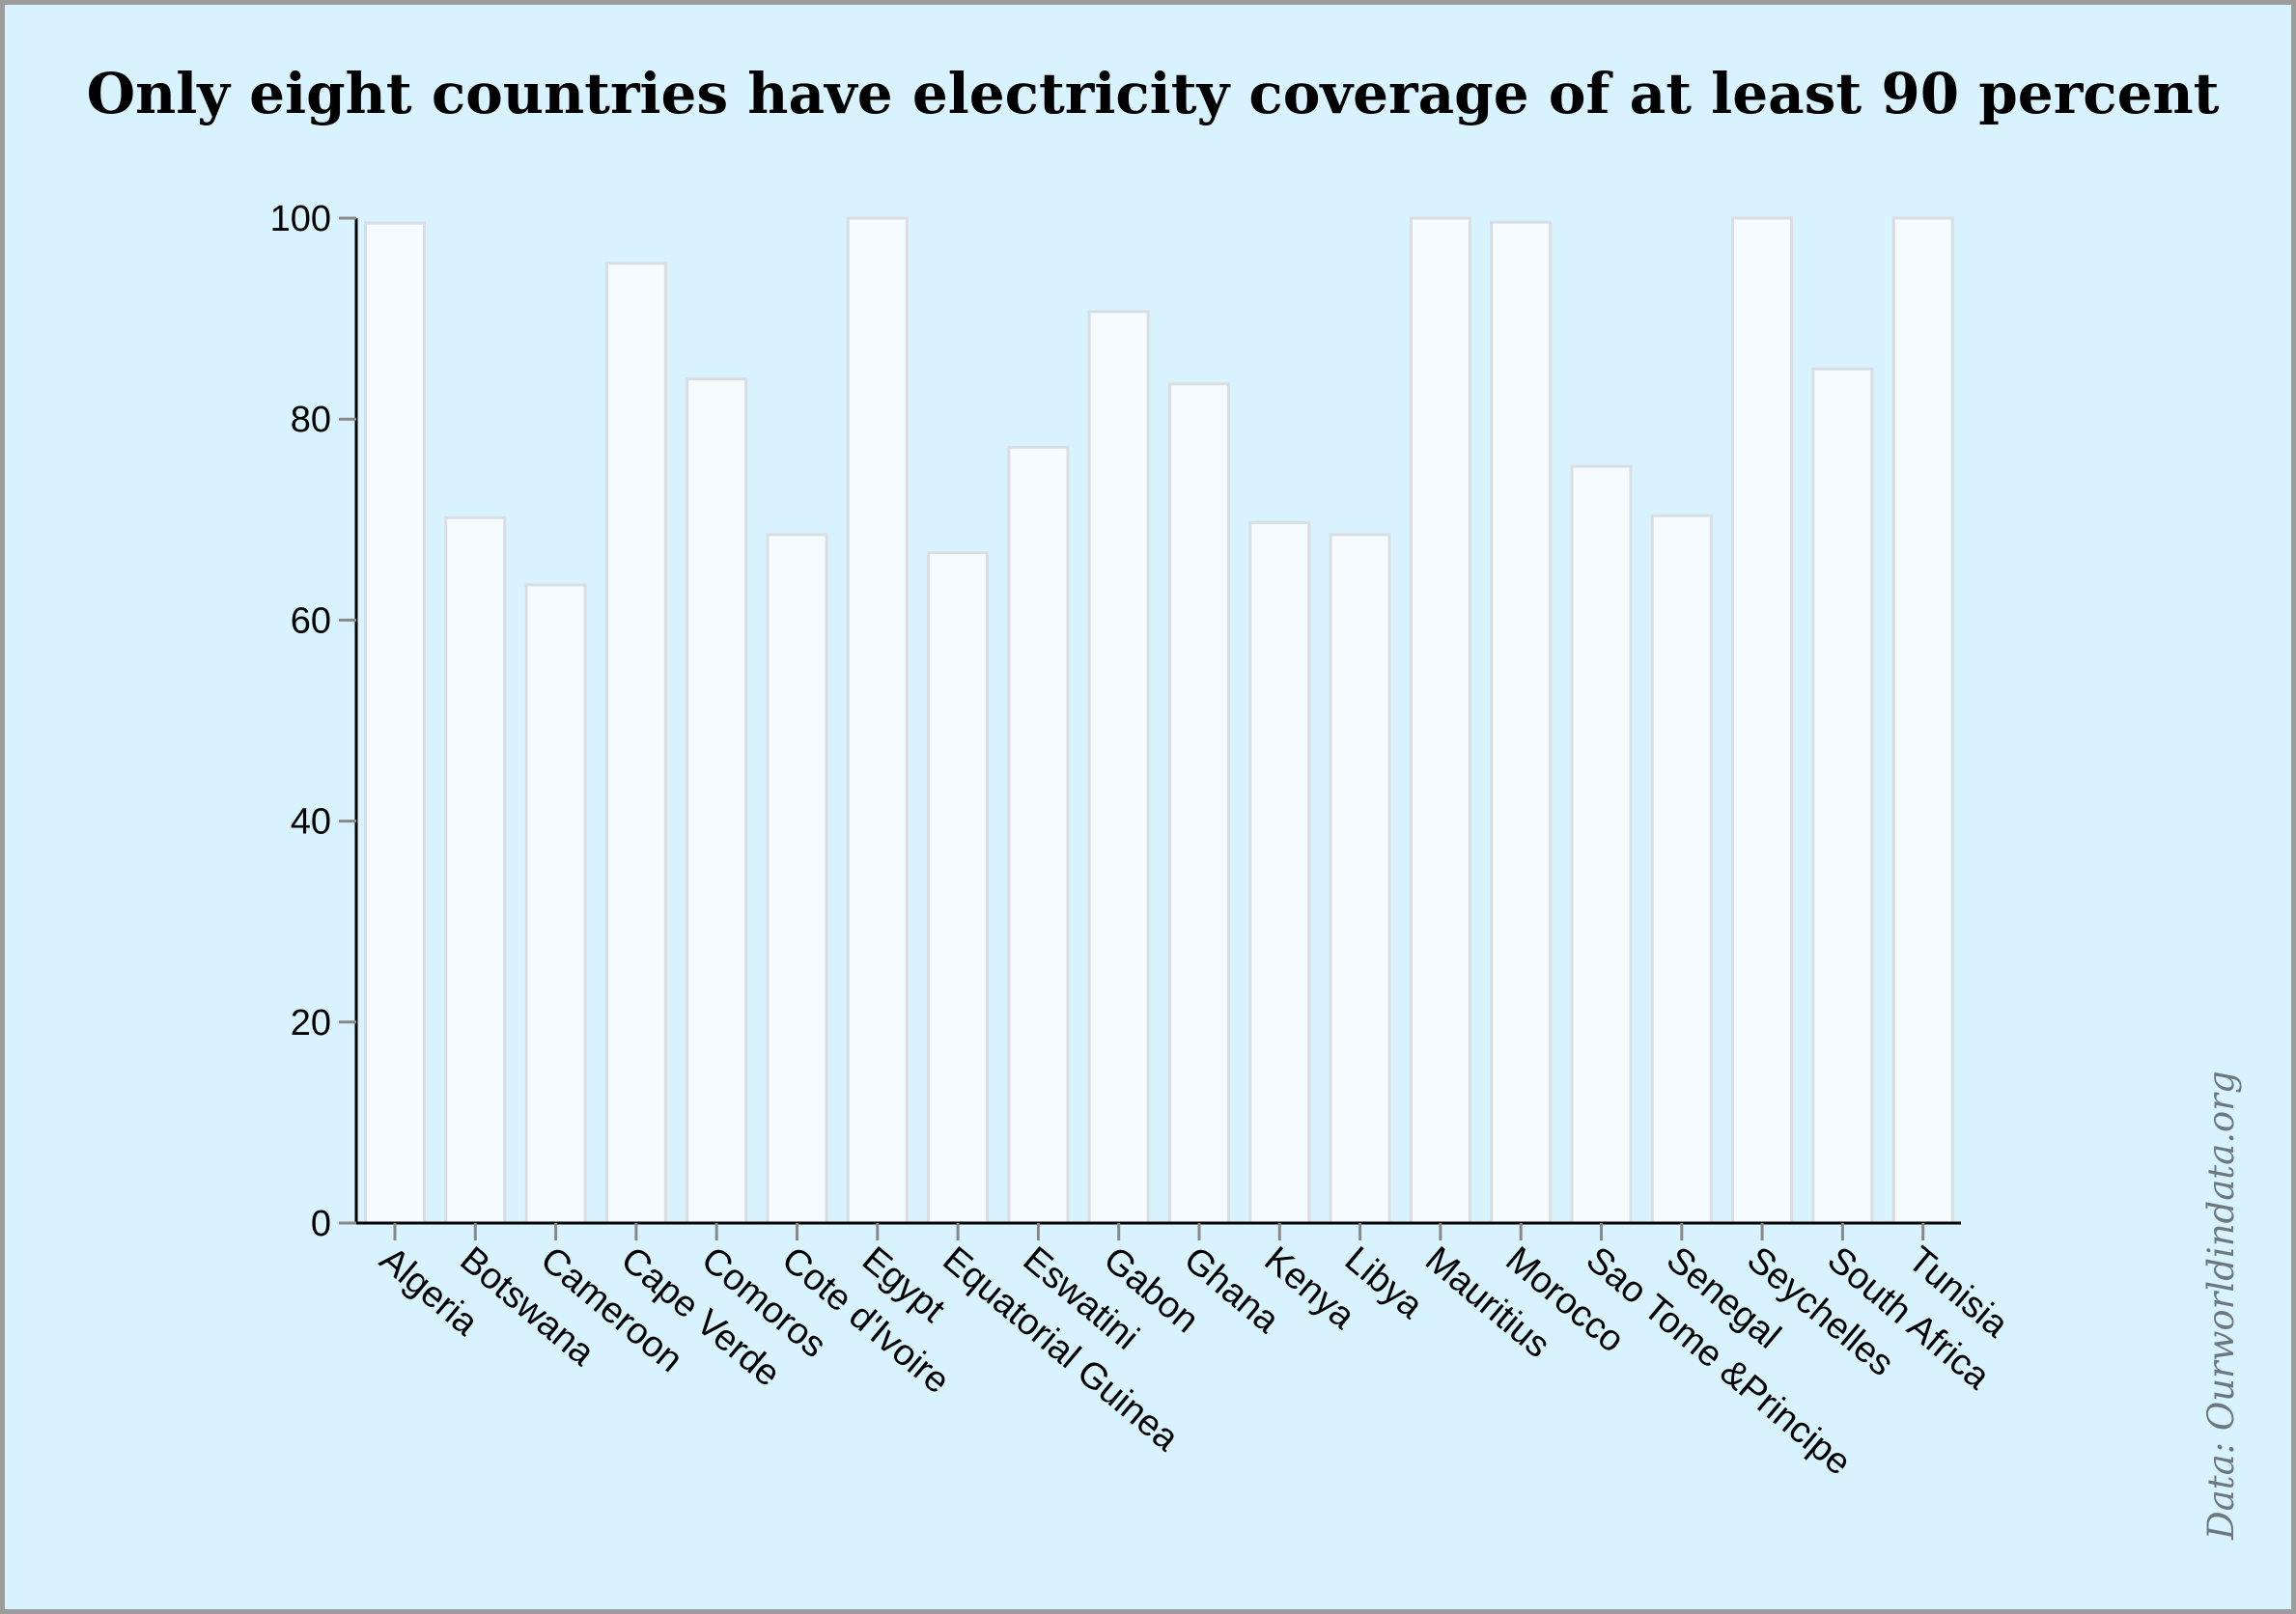  I want to click on y-tick-label: 0, so click(321, 1224).